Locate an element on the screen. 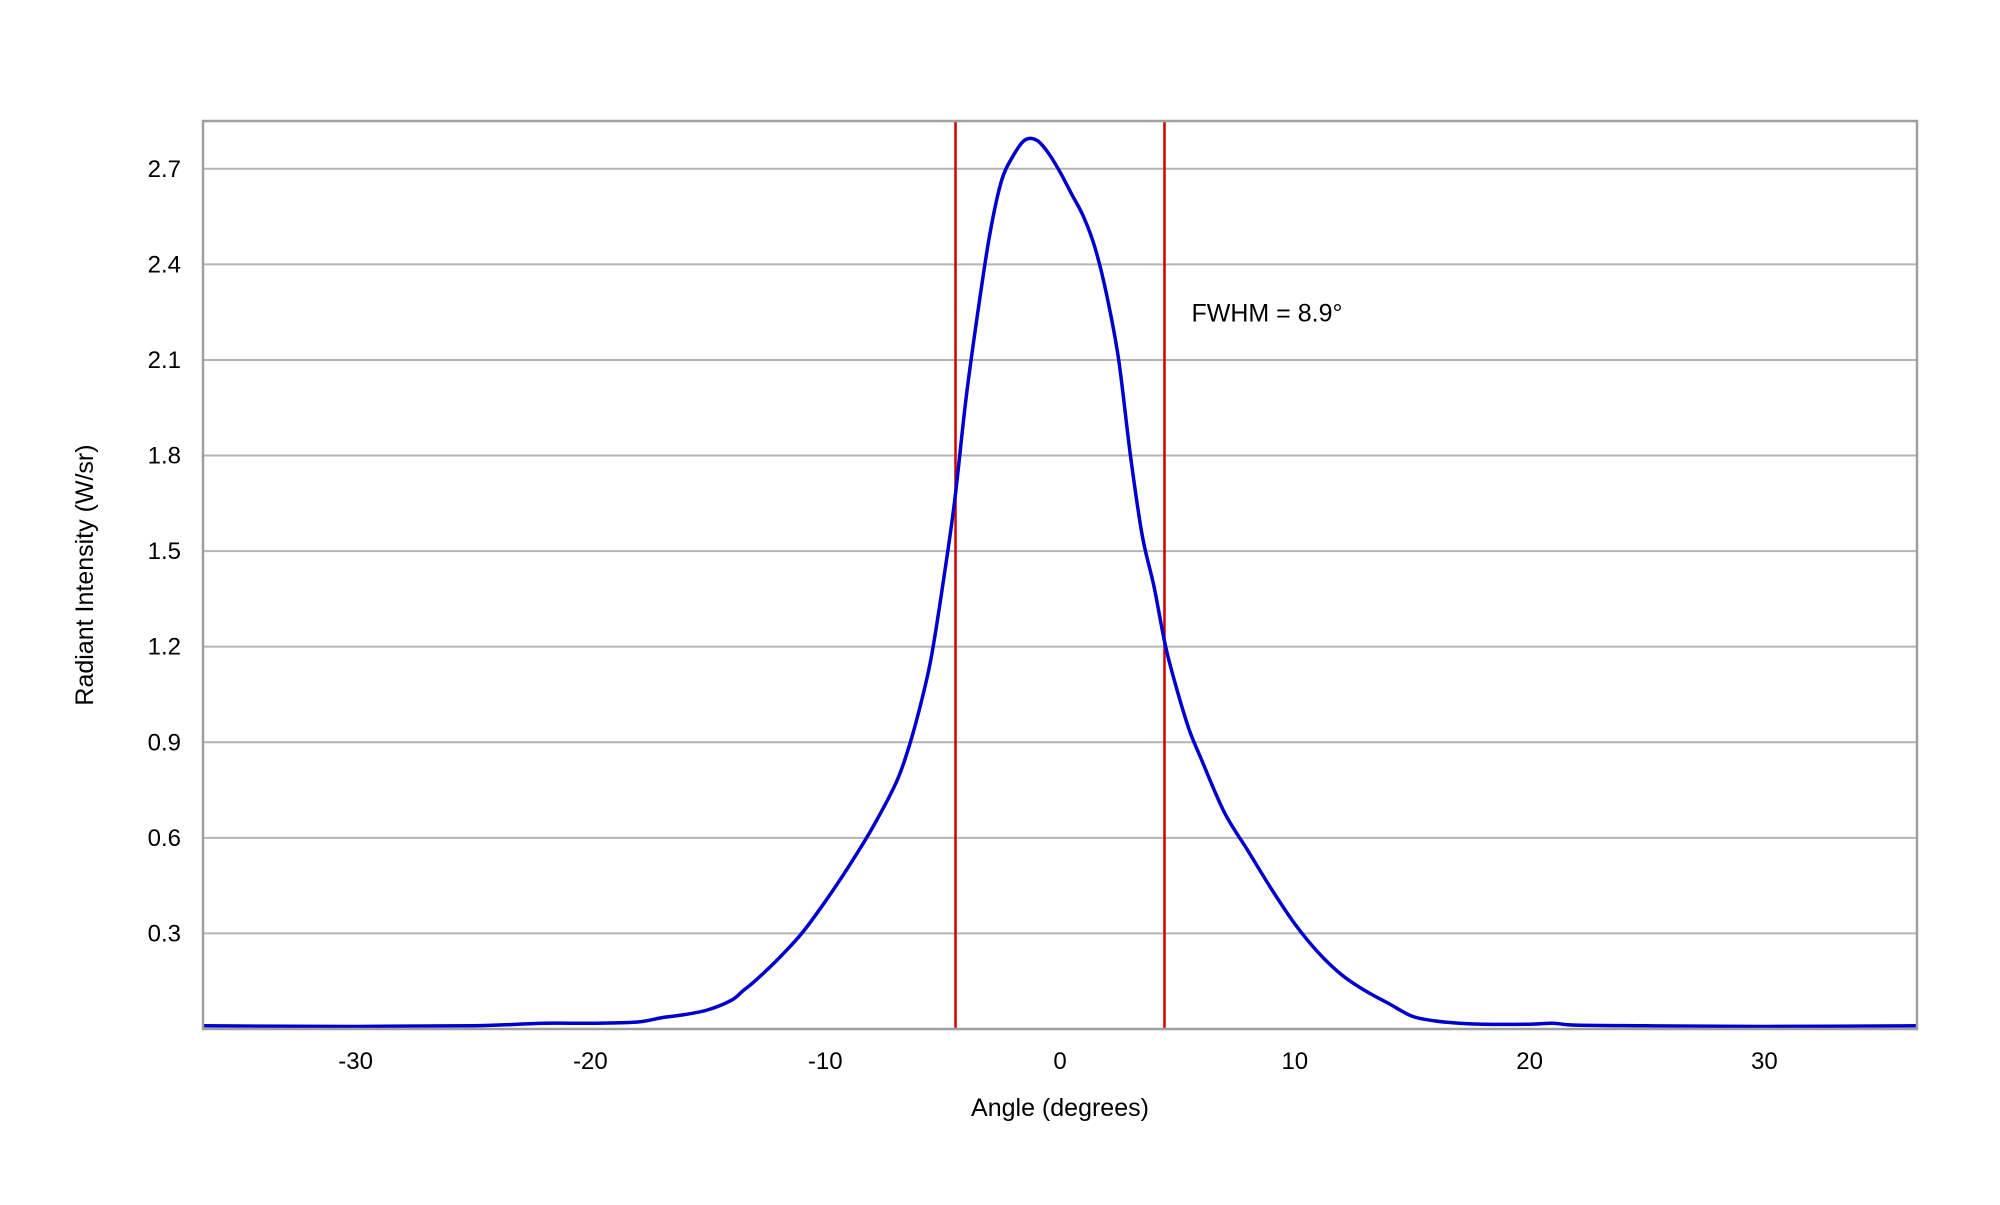 This screenshot has height=1205, width=2000. y-tick-label: 2.4 is located at coordinates (164, 264).